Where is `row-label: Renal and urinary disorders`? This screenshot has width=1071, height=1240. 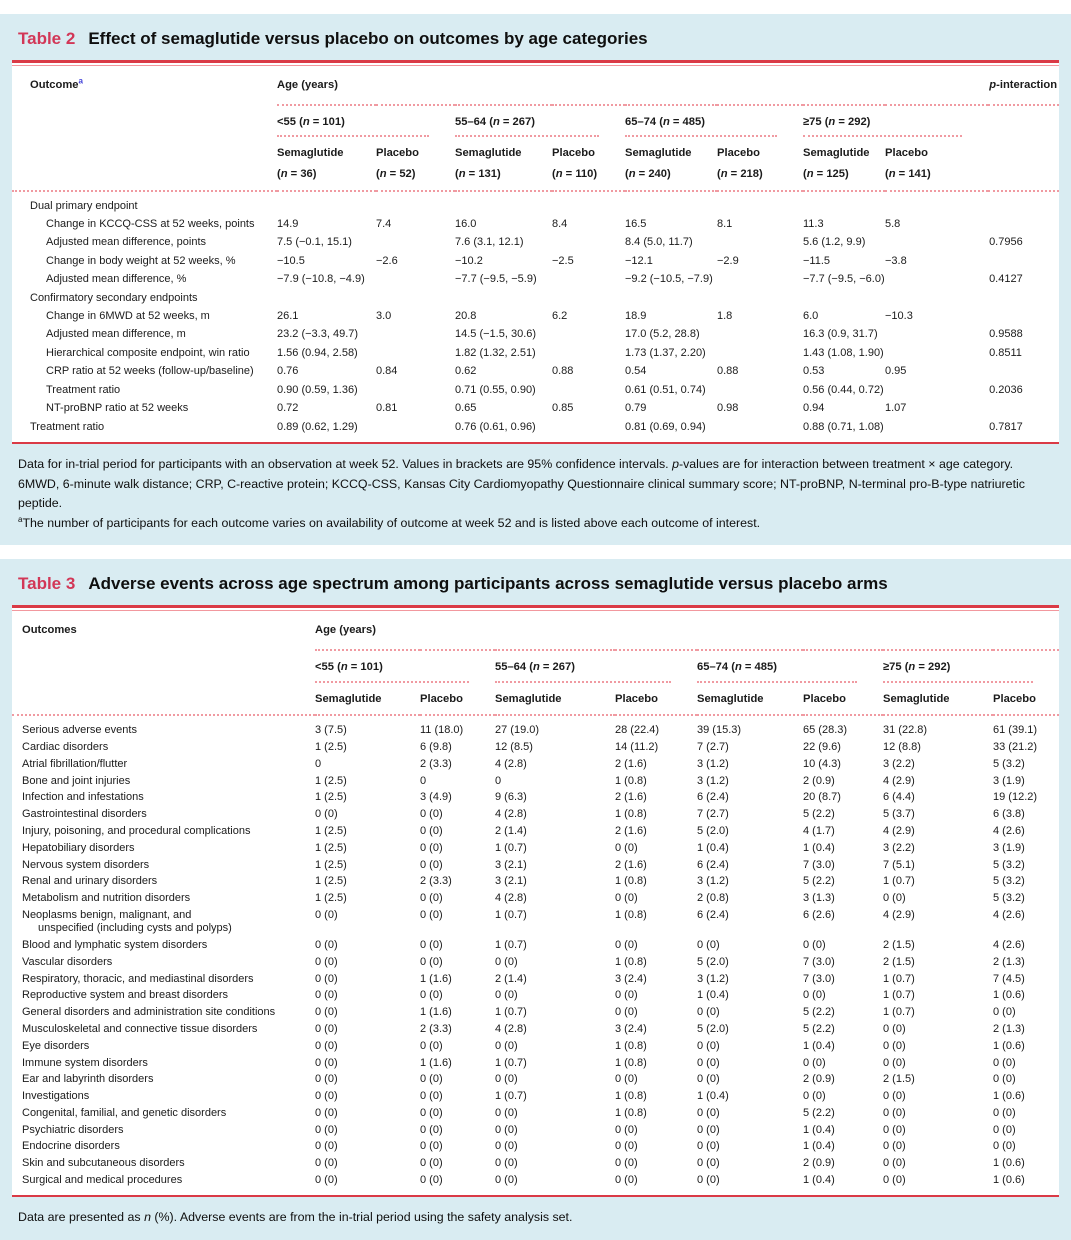
row-label: Renal and urinary disorders is located at coordinates (90, 881).